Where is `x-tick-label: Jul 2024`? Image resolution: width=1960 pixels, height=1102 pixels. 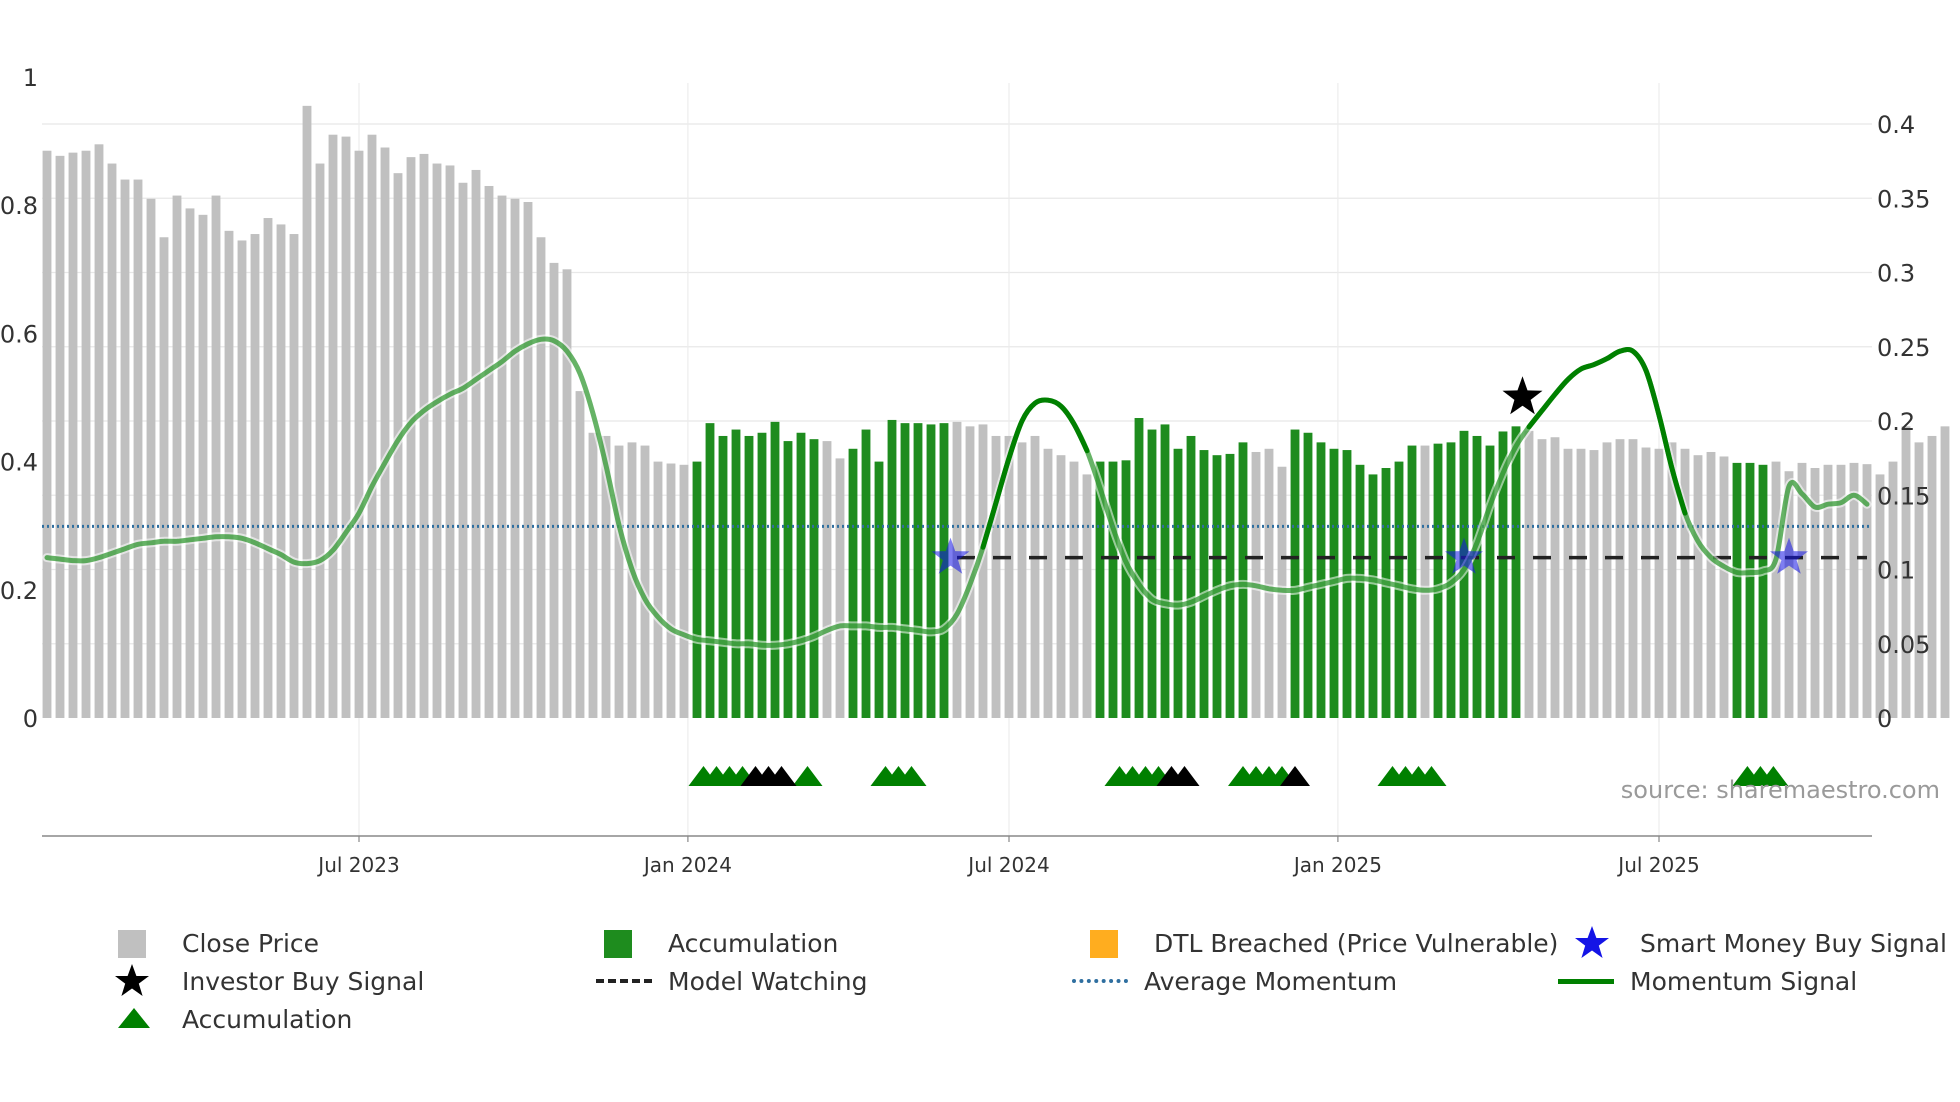 x-tick-label: Jul 2024 is located at coordinates (1007, 865).